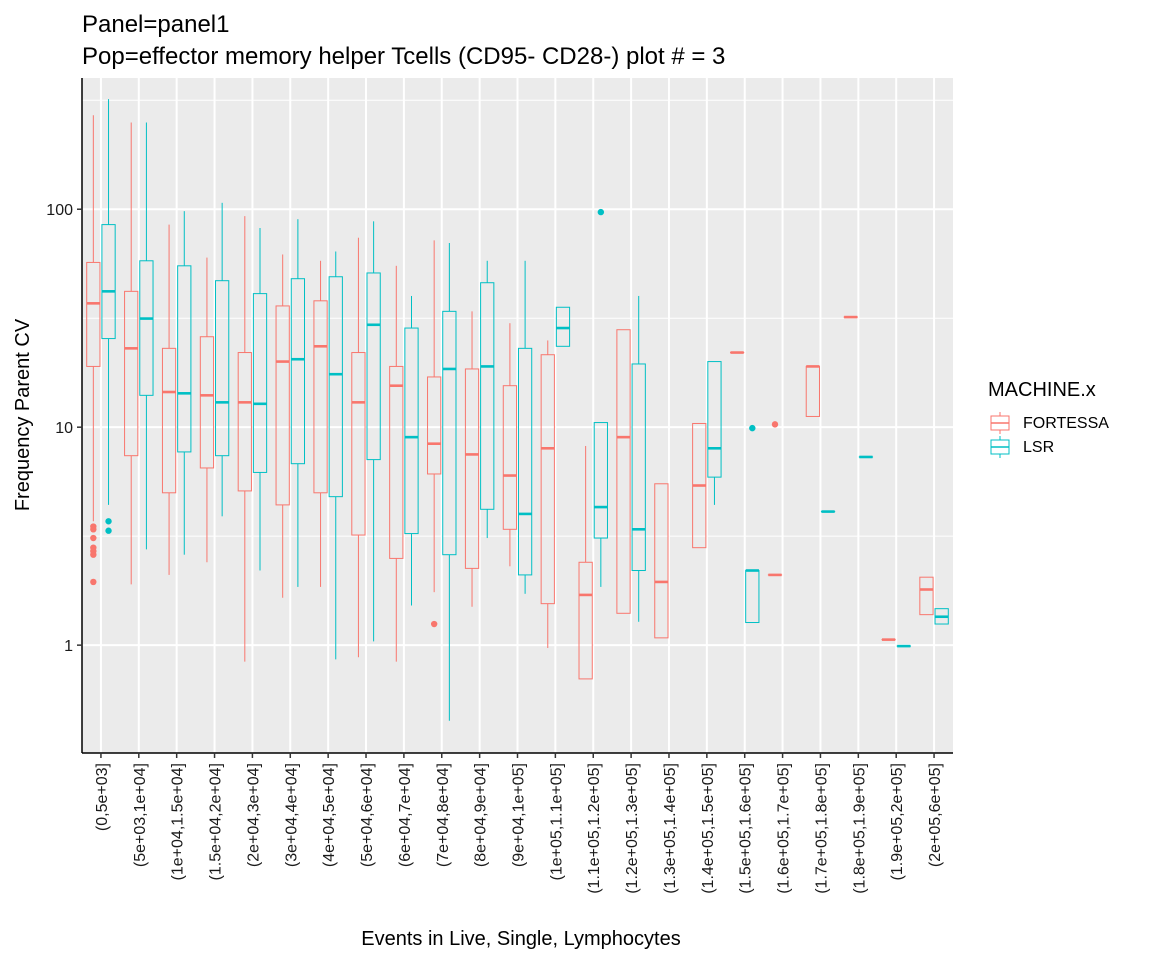 The width and height of the screenshot is (1152, 960). I want to click on legend: MACHINE.x FORTESSA LSR, so click(1048, 418).